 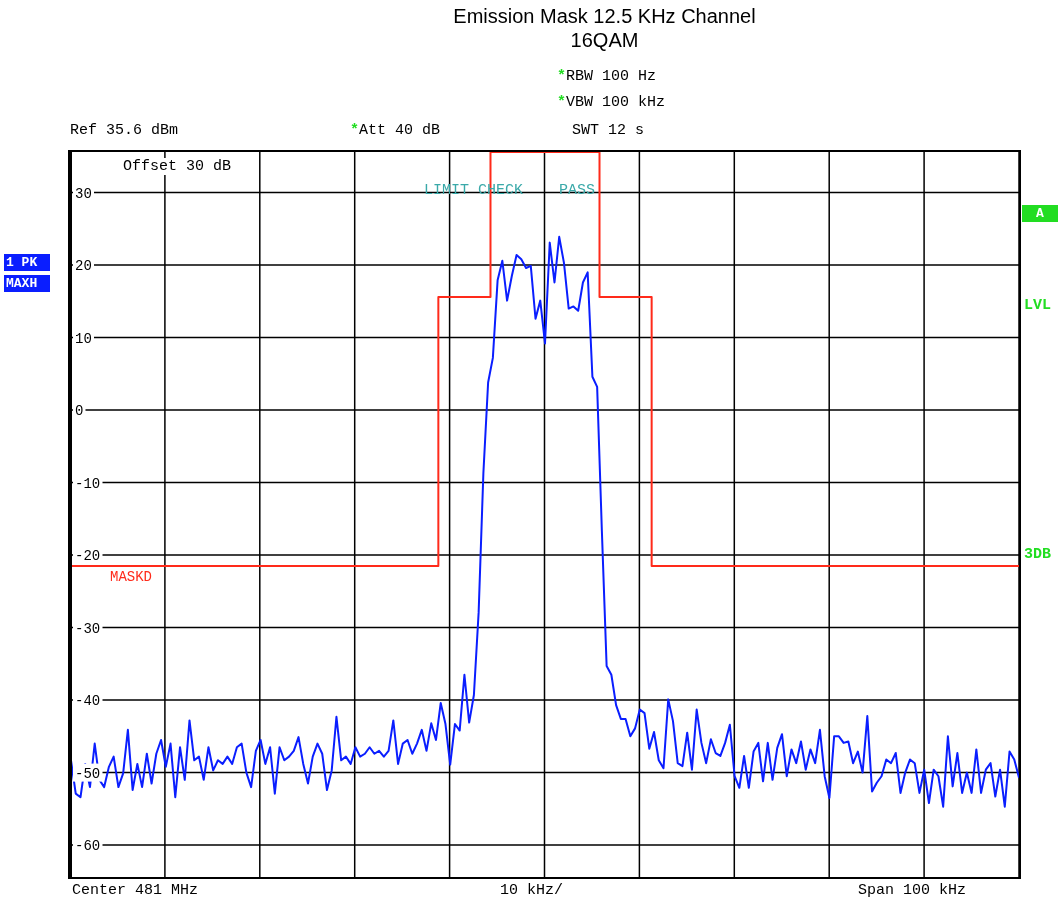 I want to click on y-tick-label: -10, so click(x=88, y=483).